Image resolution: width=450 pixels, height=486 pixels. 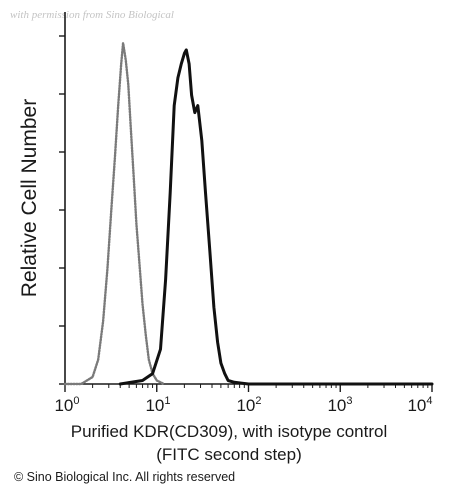 I want to click on x-tick-label-0: 10⁰, so click(x=66, y=405).